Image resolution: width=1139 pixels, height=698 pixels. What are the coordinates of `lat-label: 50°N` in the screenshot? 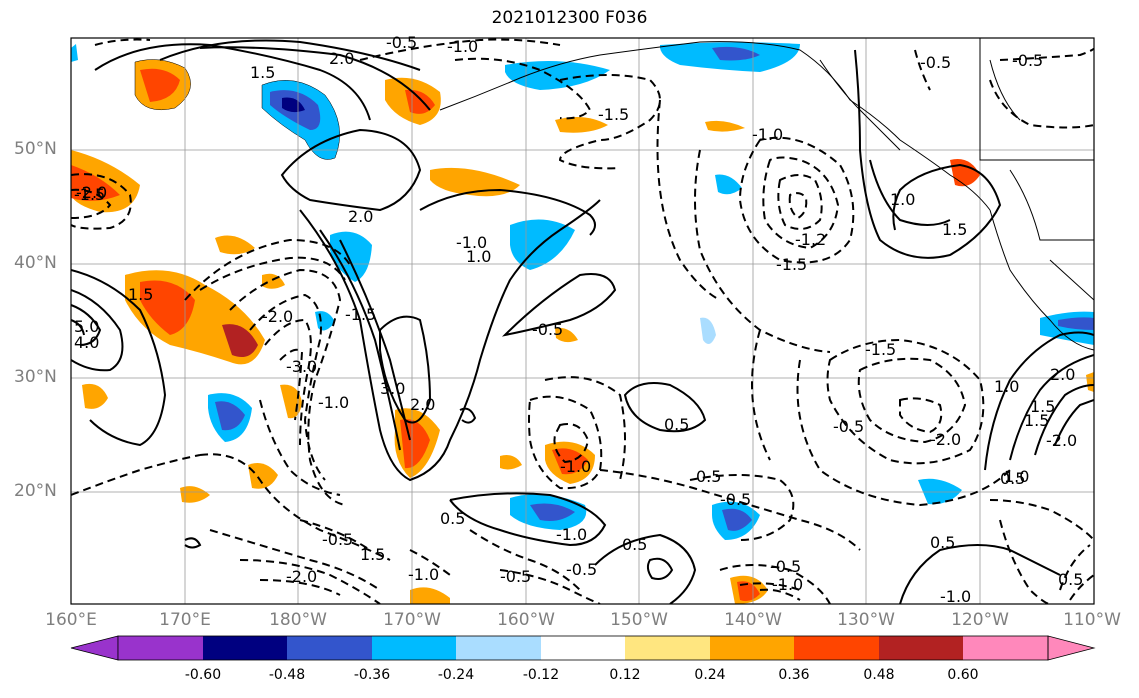 It's located at (35, 149).